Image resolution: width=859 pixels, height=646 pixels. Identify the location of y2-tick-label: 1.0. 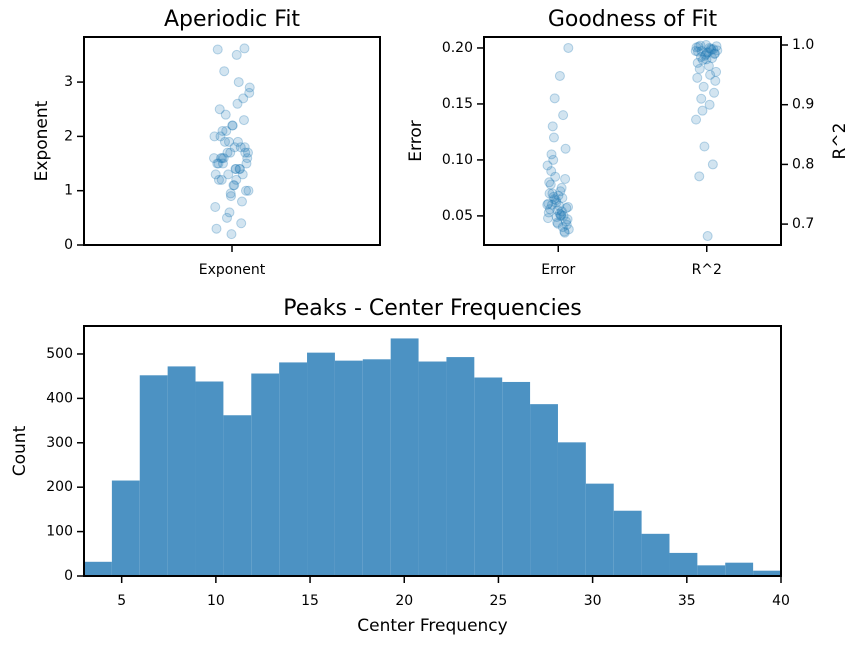
(803, 45).